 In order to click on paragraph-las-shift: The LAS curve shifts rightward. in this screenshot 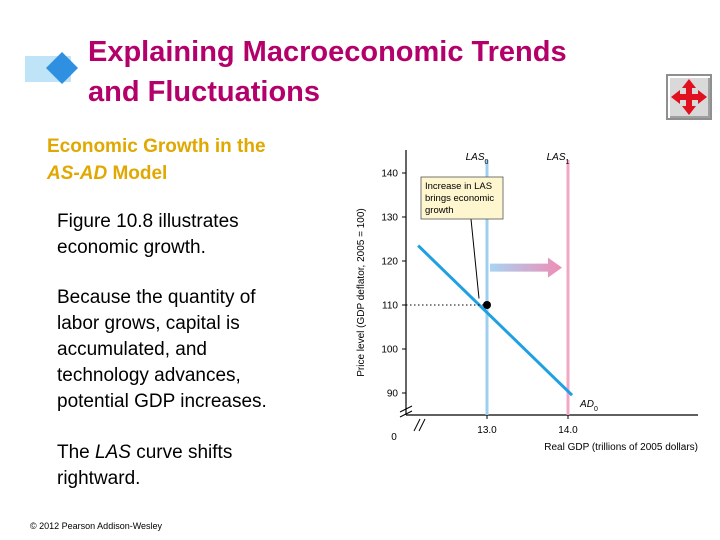, I will do `click(202, 466)`.